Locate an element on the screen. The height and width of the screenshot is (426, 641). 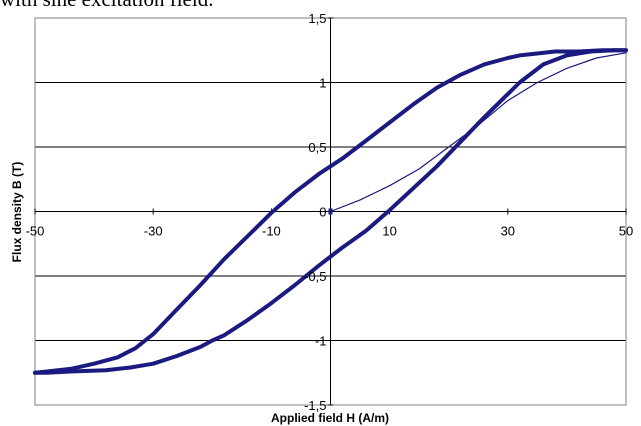
y-tick-label: -0,5 is located at coordinates (315, 276).